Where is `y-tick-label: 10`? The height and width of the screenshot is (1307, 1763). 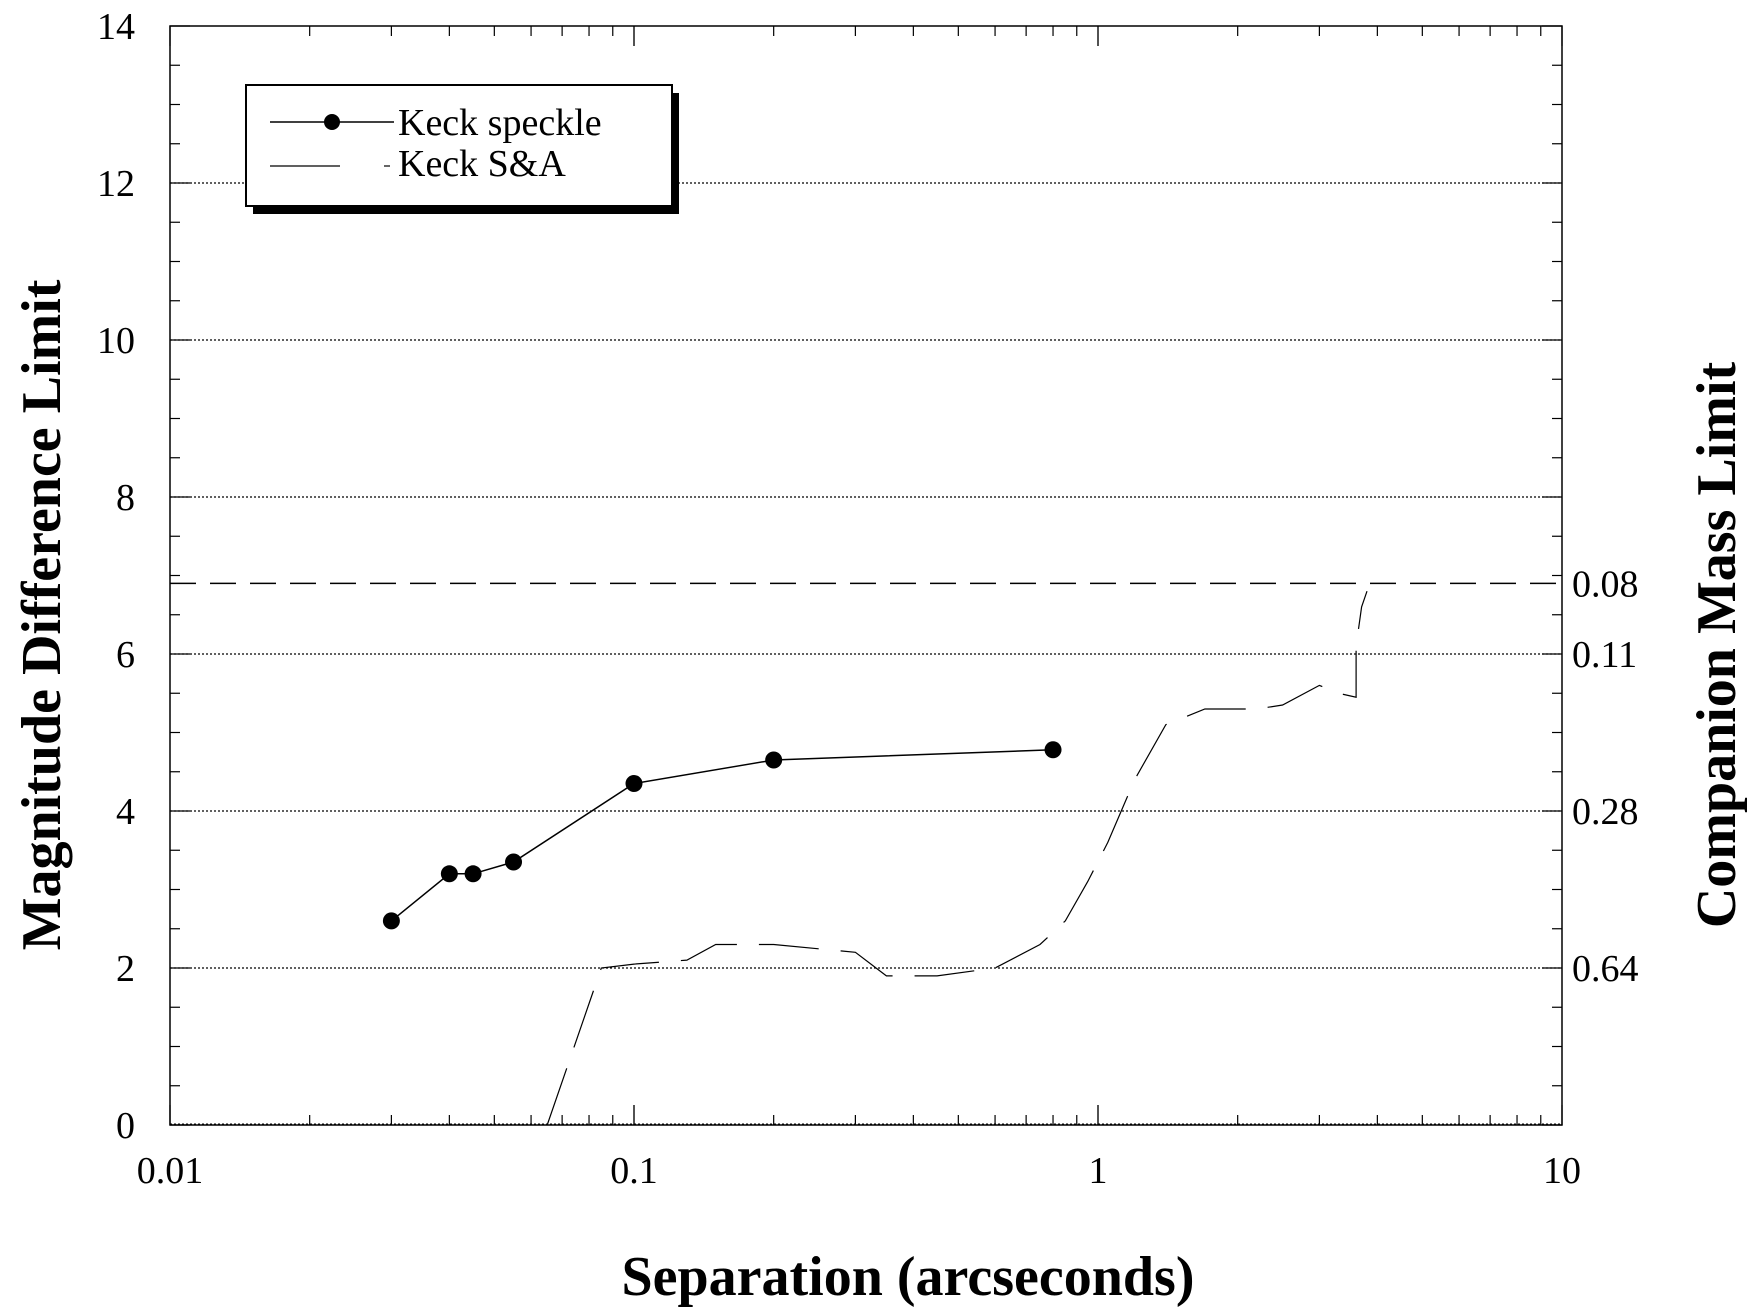
y-tick-label: 10 is located at coordinates (116, 341).